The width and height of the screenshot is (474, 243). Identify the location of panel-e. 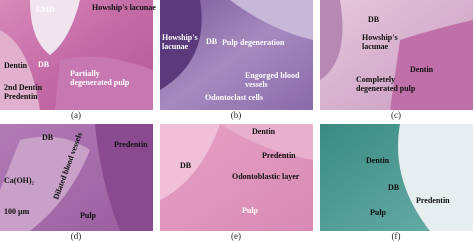
(236, 177).